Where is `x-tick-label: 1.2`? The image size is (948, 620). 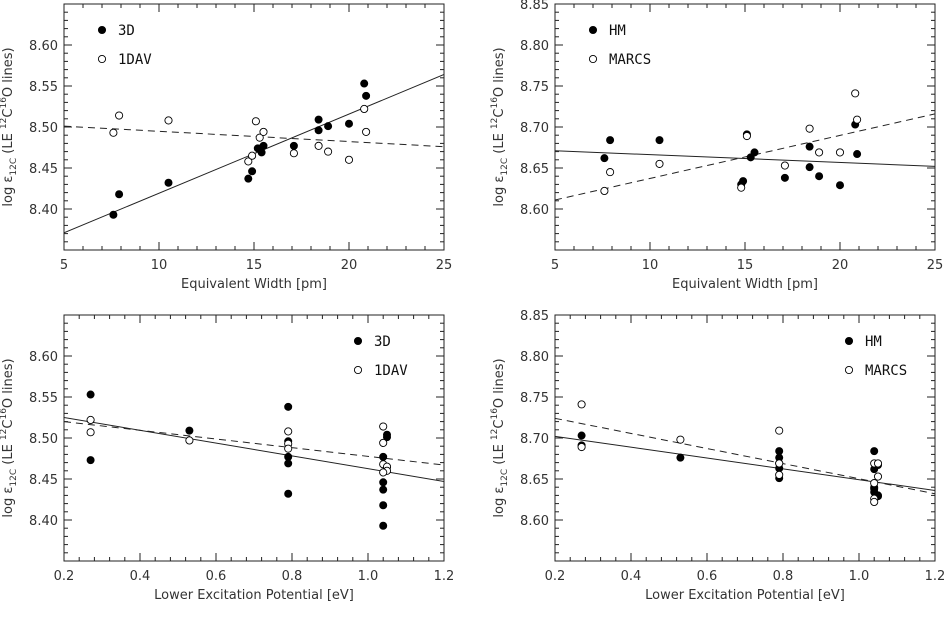
x-tick-label: 1.2 is located at coordinates (444, 576).